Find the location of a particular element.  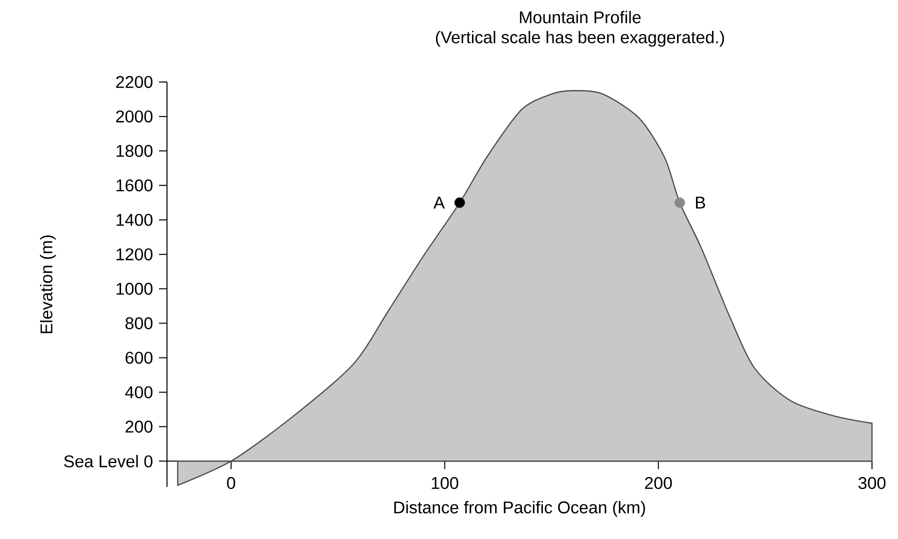

y-tick-label: 1400 is located at coordinates (134, 220).